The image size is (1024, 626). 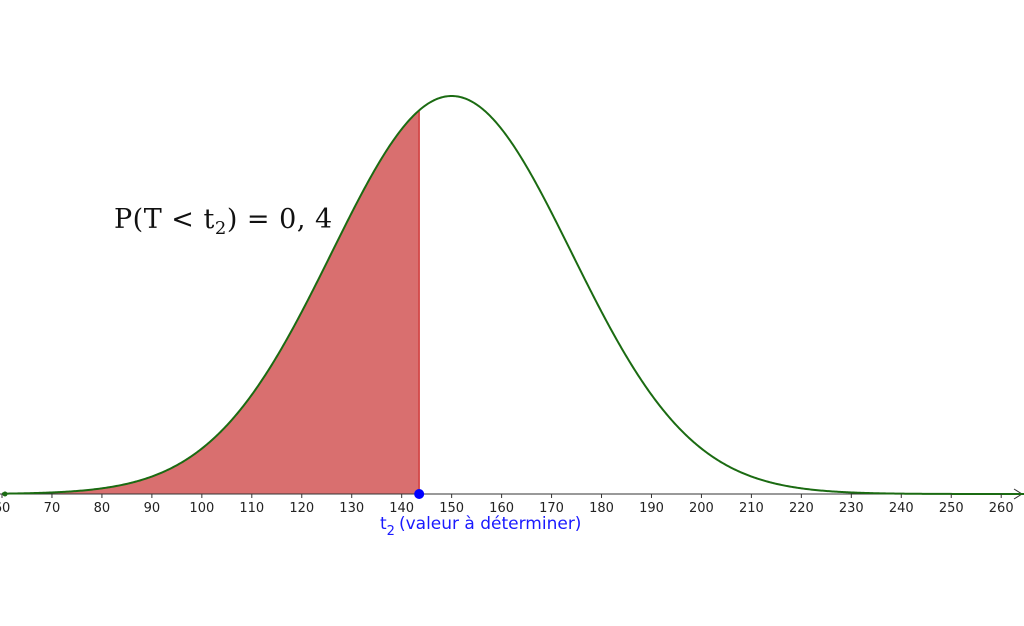 I want to click on point-layer, so click(x=419, y=494).